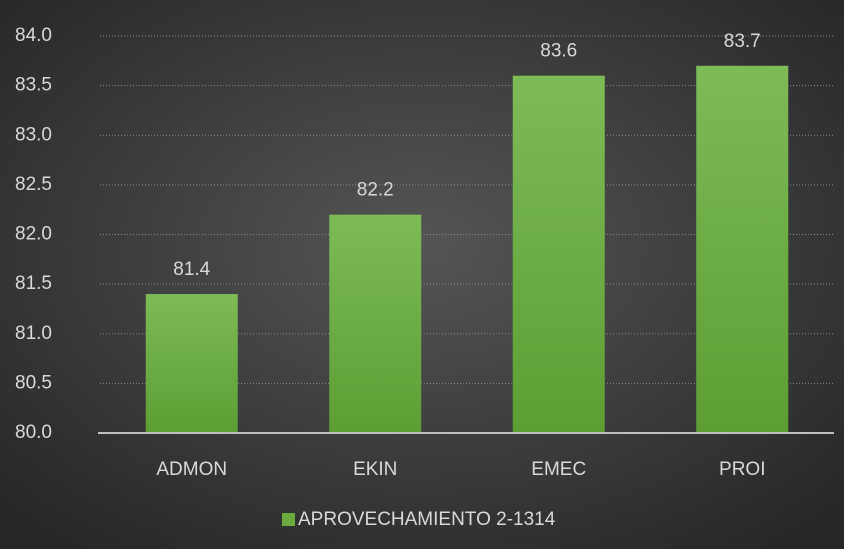 The height and width of the screenshot is (549, 844). Describe the element at coordinates (33, 35) in the screenshot. I see `y-tick-label: 84.0` at that location.